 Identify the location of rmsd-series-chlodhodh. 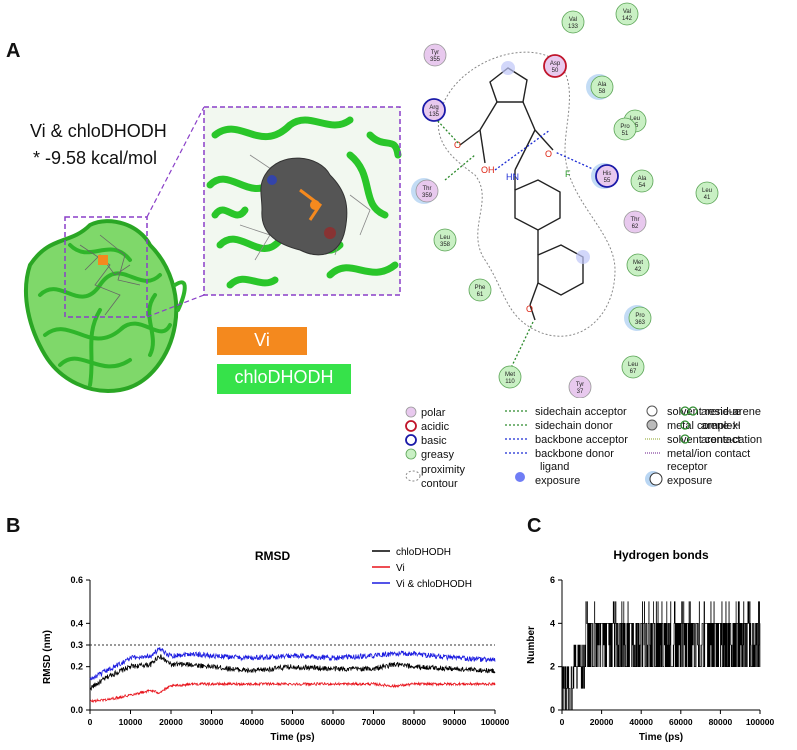
(292, 672).